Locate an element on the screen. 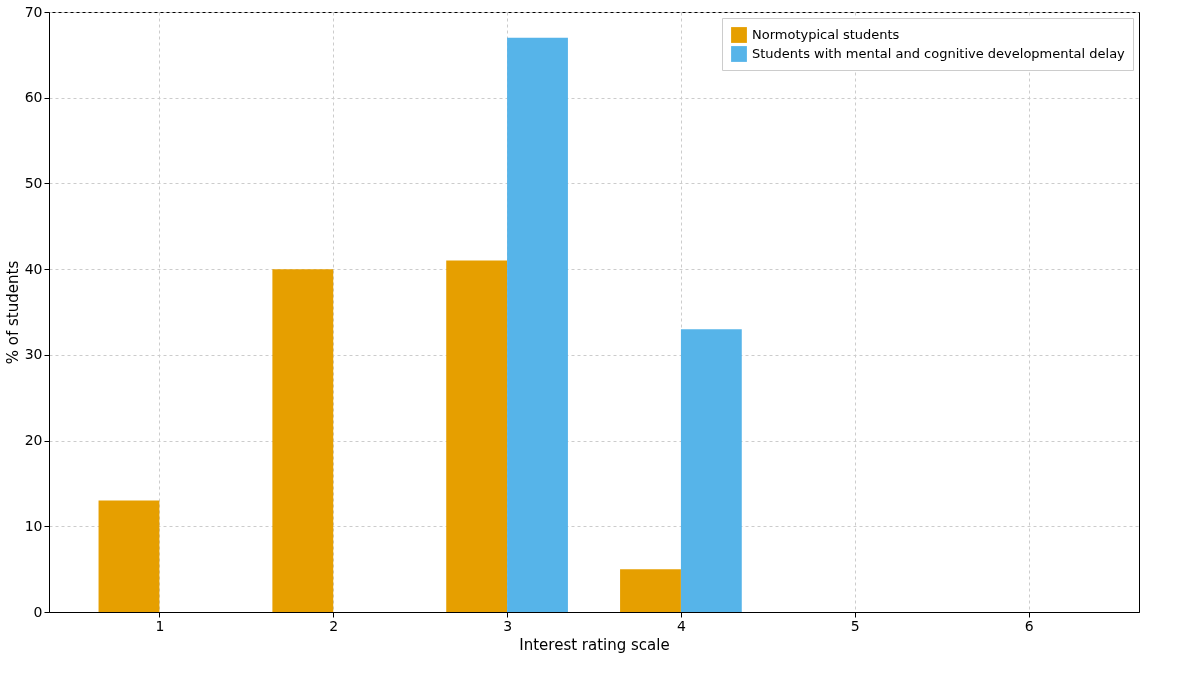 The image size is (1193, 691). y-tick-label: 70 is located at coordinates (33, 11).